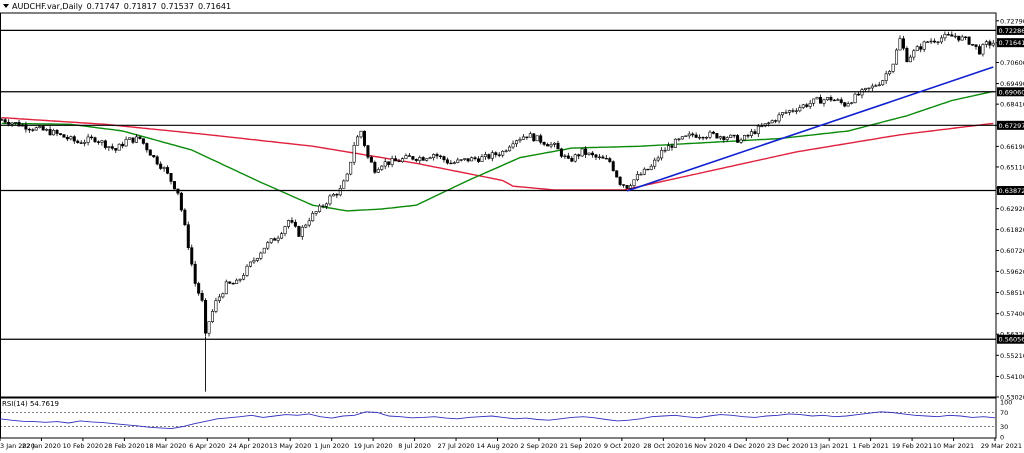 This screenshot has height=453, width=1024. Describe the element at coordinates (580, 446) in the screenshot. I see `time-tick-label: 21 Sep 2020` at that location.